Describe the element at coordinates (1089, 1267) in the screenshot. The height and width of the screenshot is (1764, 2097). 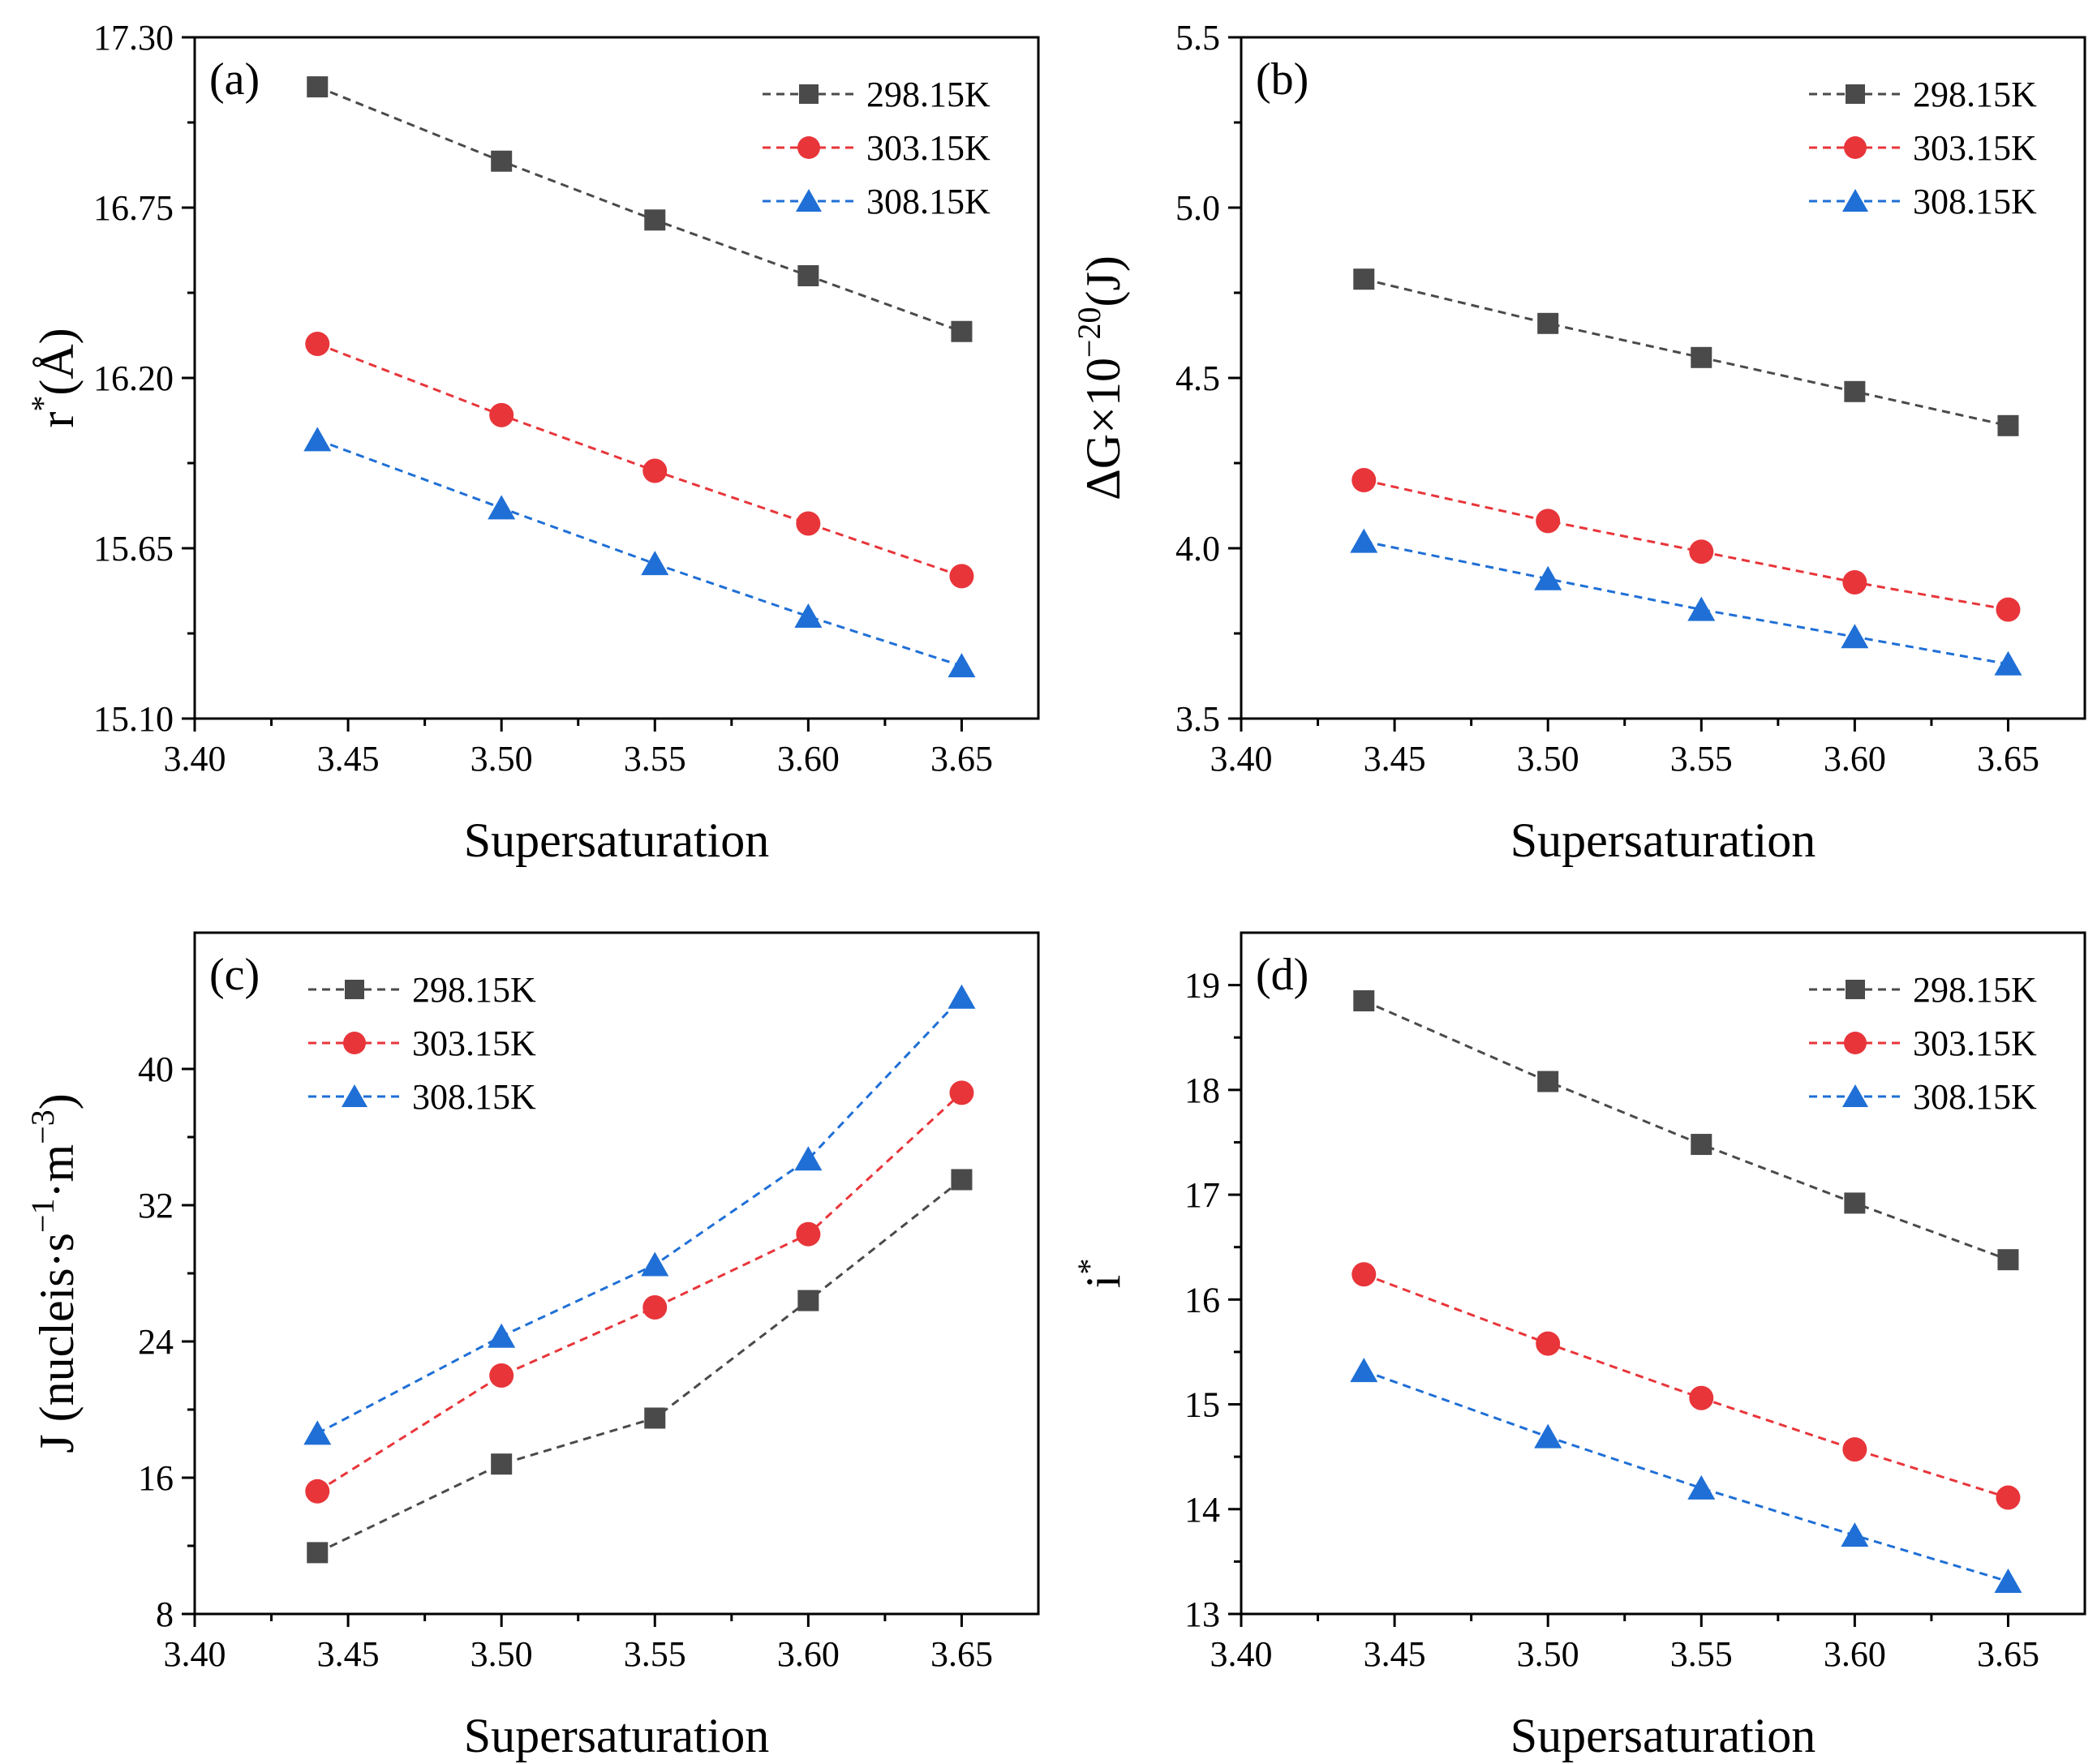
I see `y-axis-title-part: *` at that location.